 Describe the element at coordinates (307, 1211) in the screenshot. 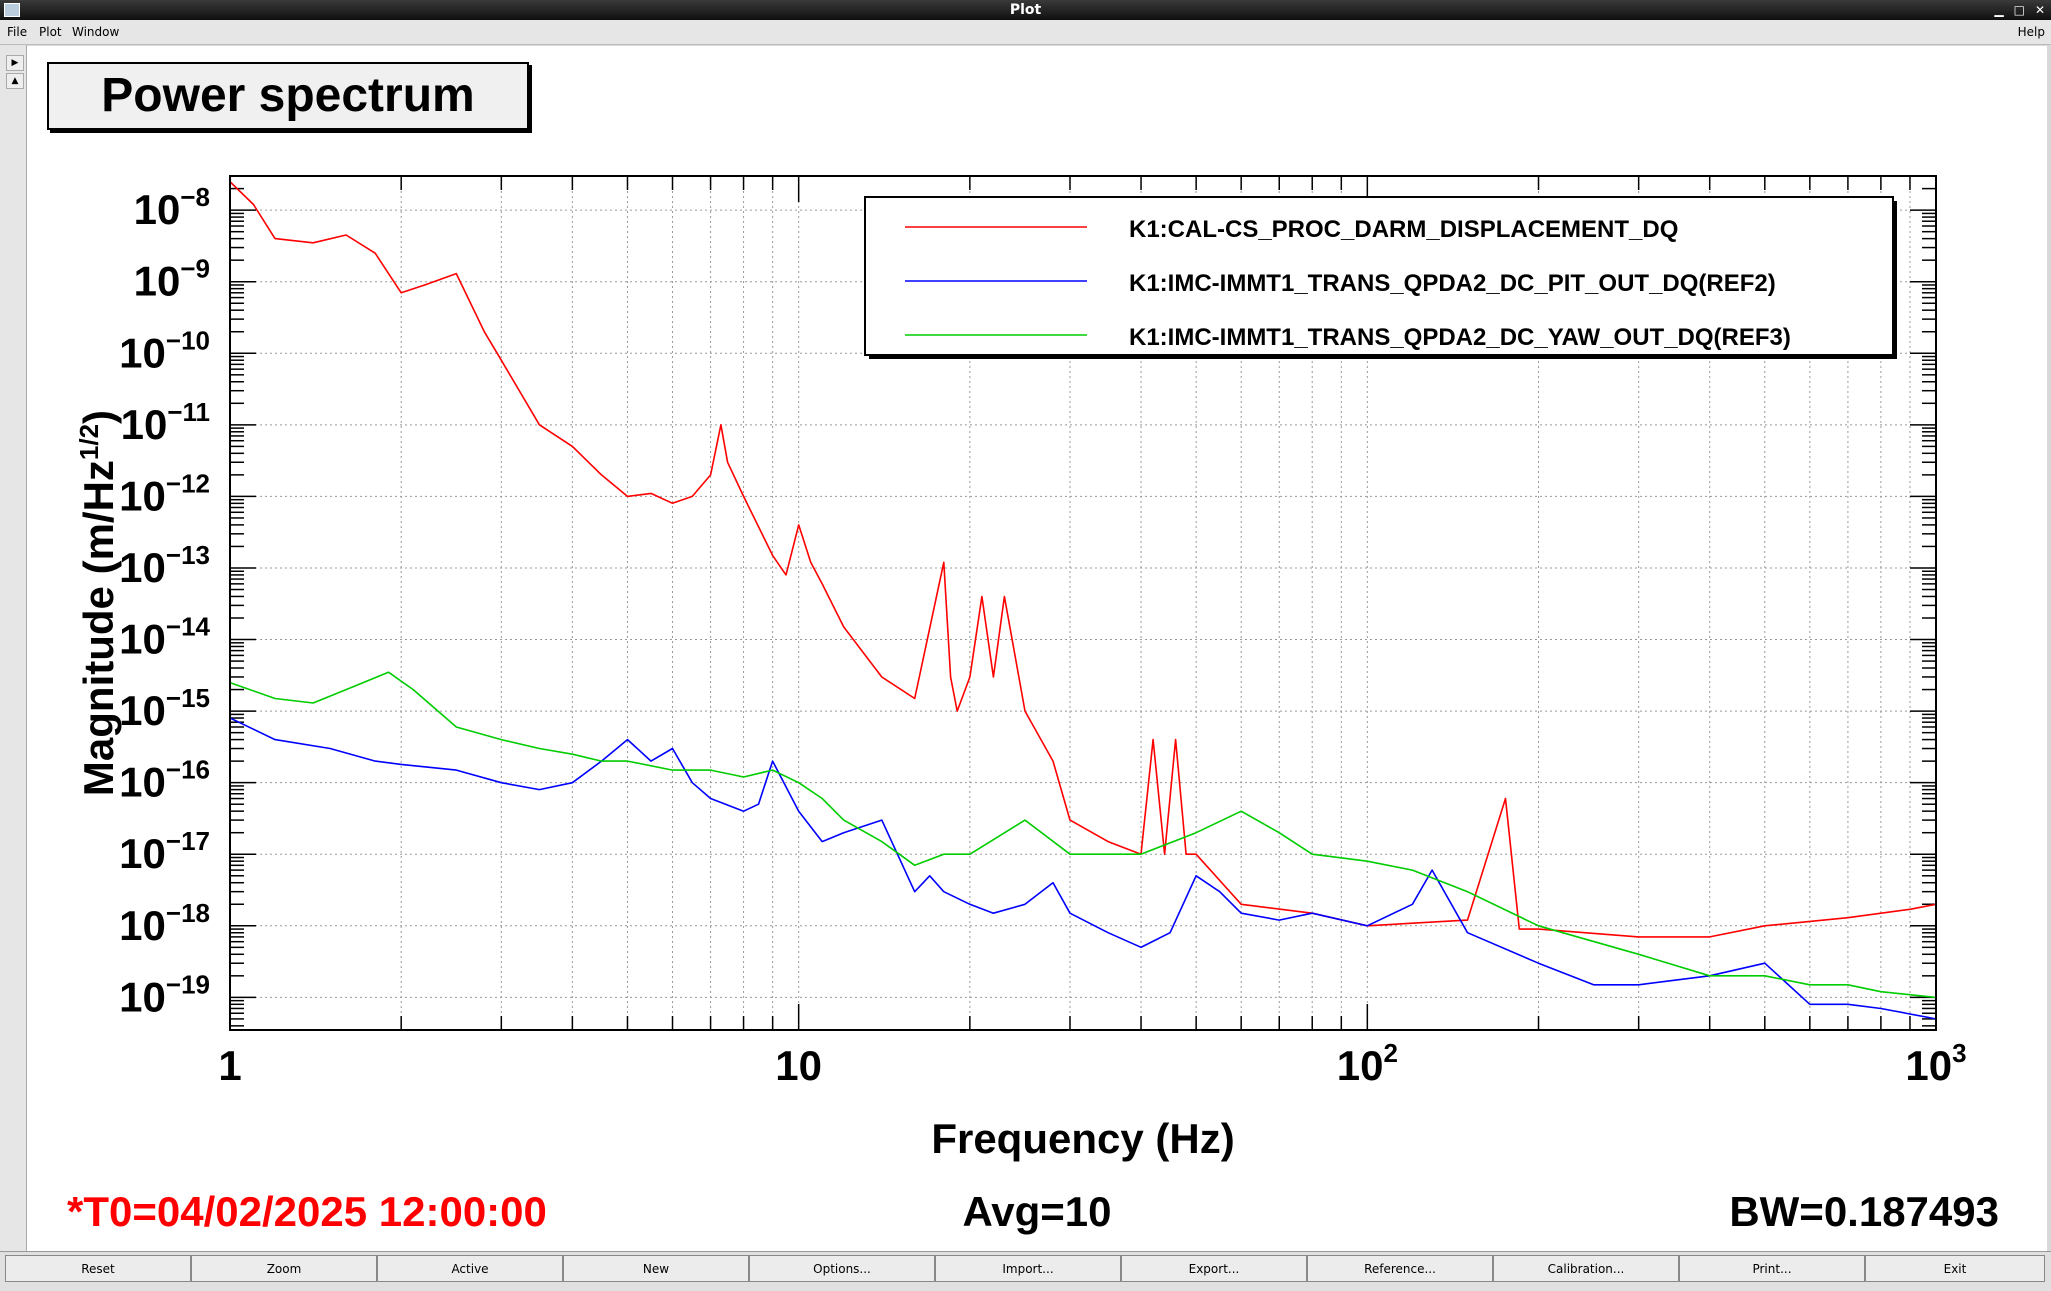

I see `t0-label: *T0=04/02/2025 12:00:00` at that location.